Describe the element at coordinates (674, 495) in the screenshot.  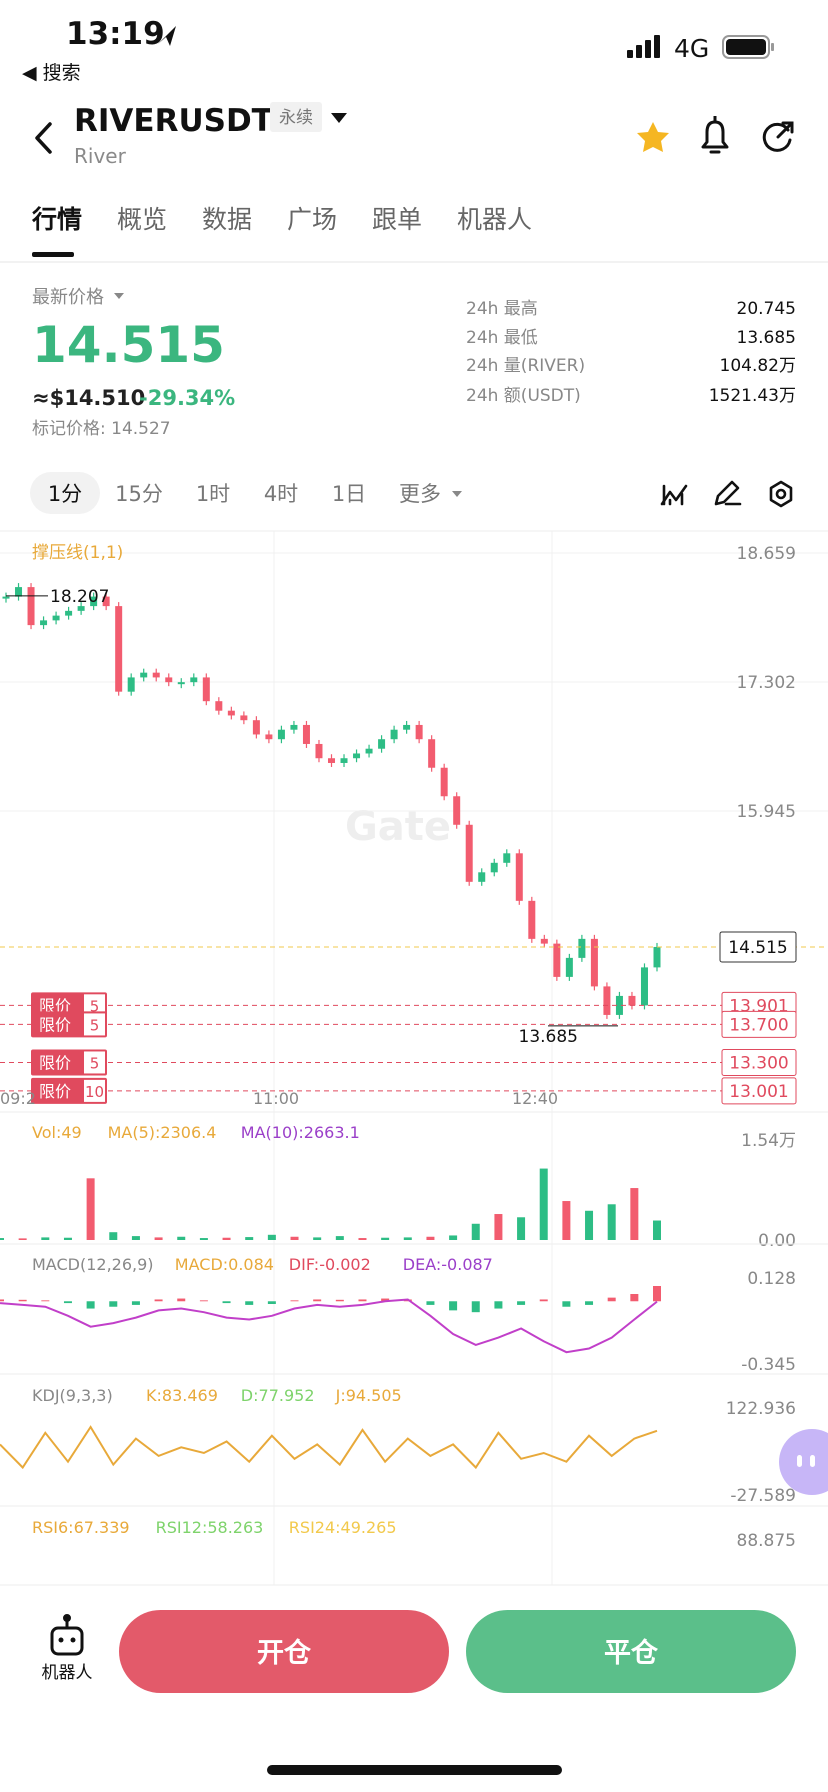
I see `indicator-icon` at that location.